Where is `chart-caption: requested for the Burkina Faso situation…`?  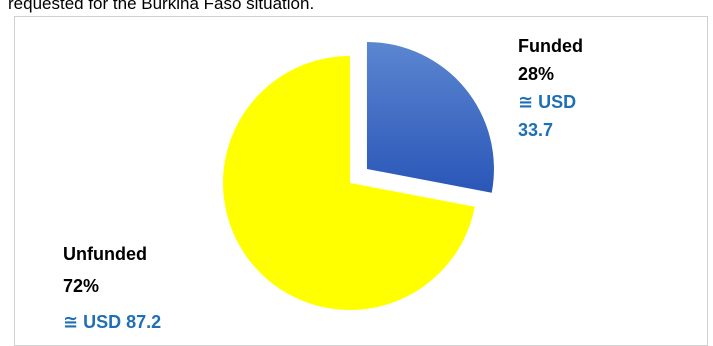
chart-caption: requested for the Burkina Faso situation… is located at coordinates (161, 6).